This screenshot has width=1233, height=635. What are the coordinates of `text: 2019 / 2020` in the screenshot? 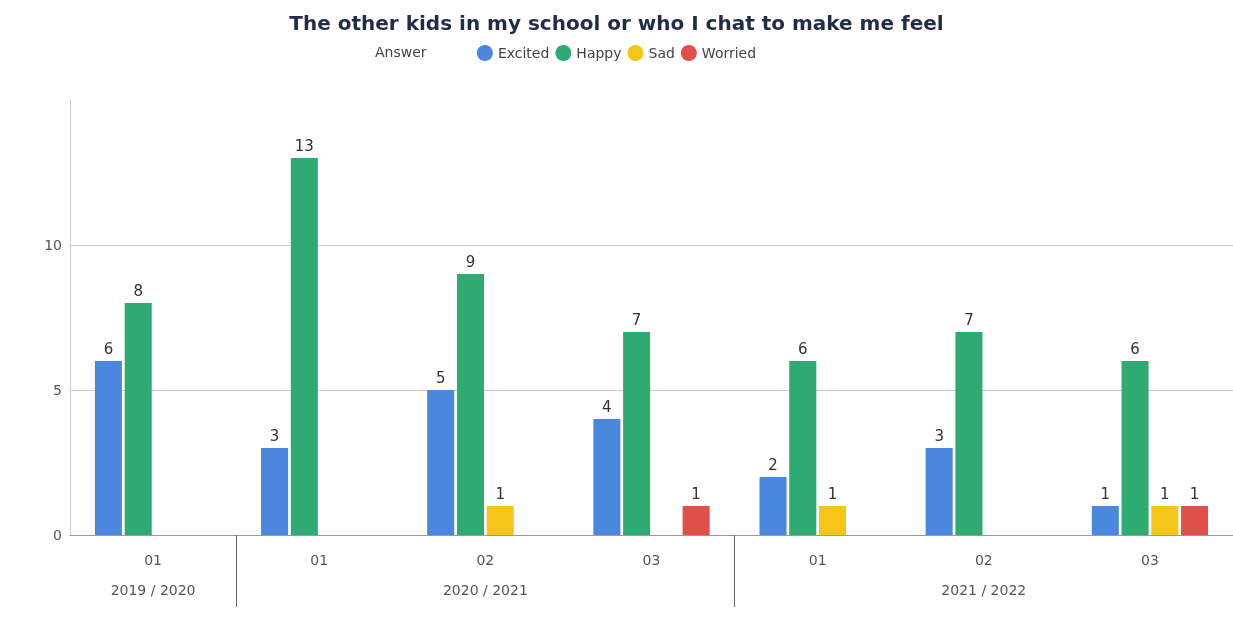 It's located at (153, 590).